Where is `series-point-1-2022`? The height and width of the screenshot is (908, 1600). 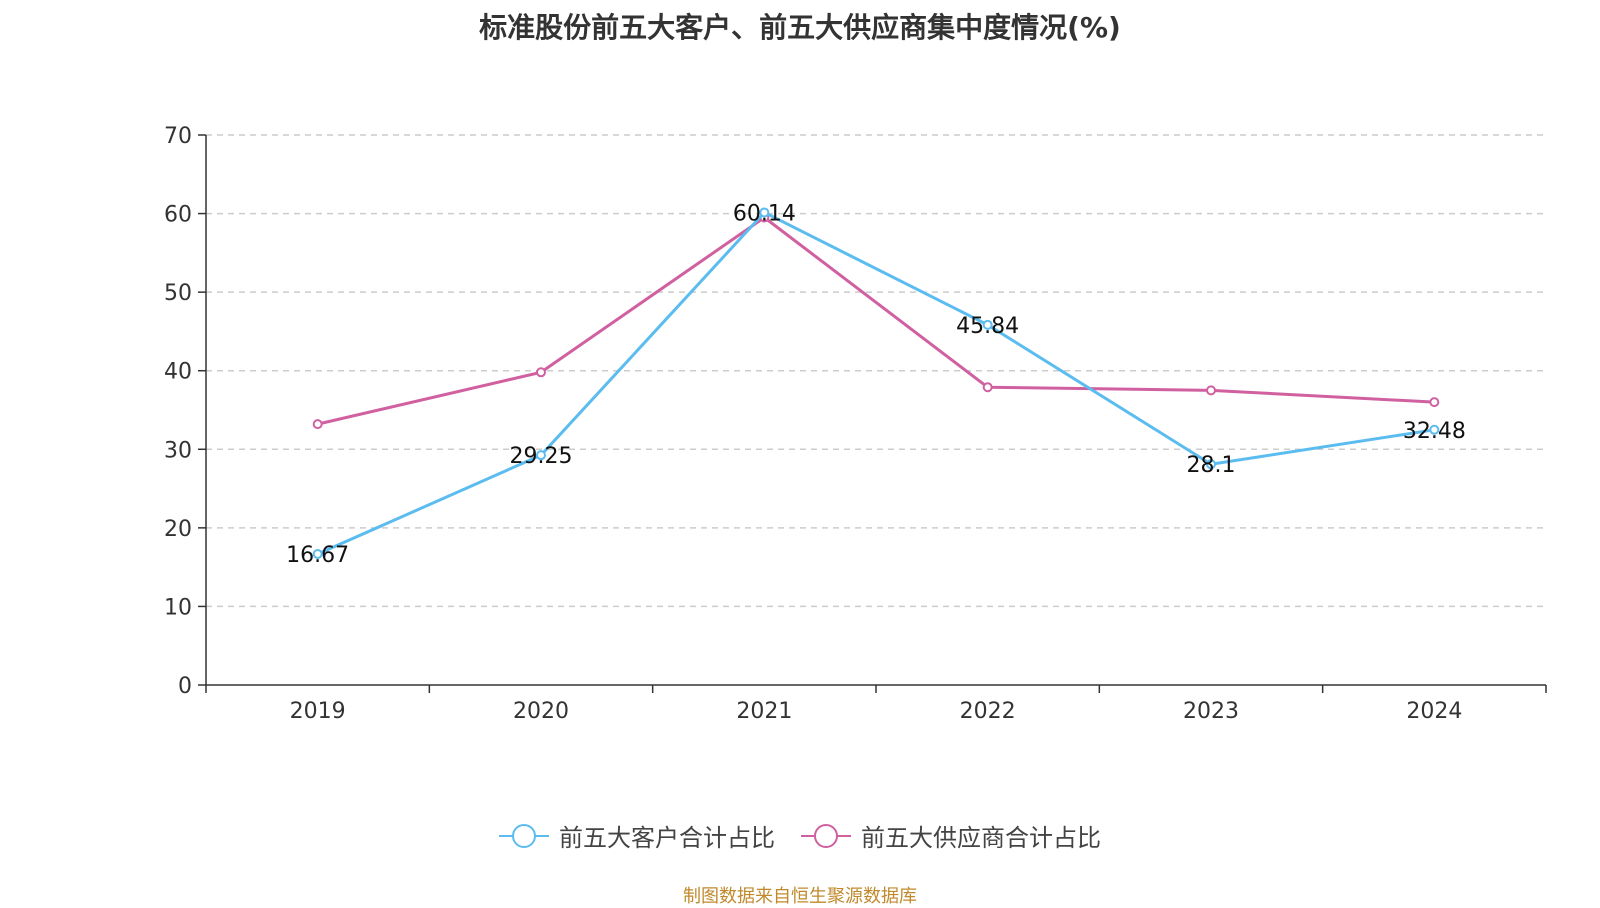 series-point-1-2022 is located at coordinates (987, 387).